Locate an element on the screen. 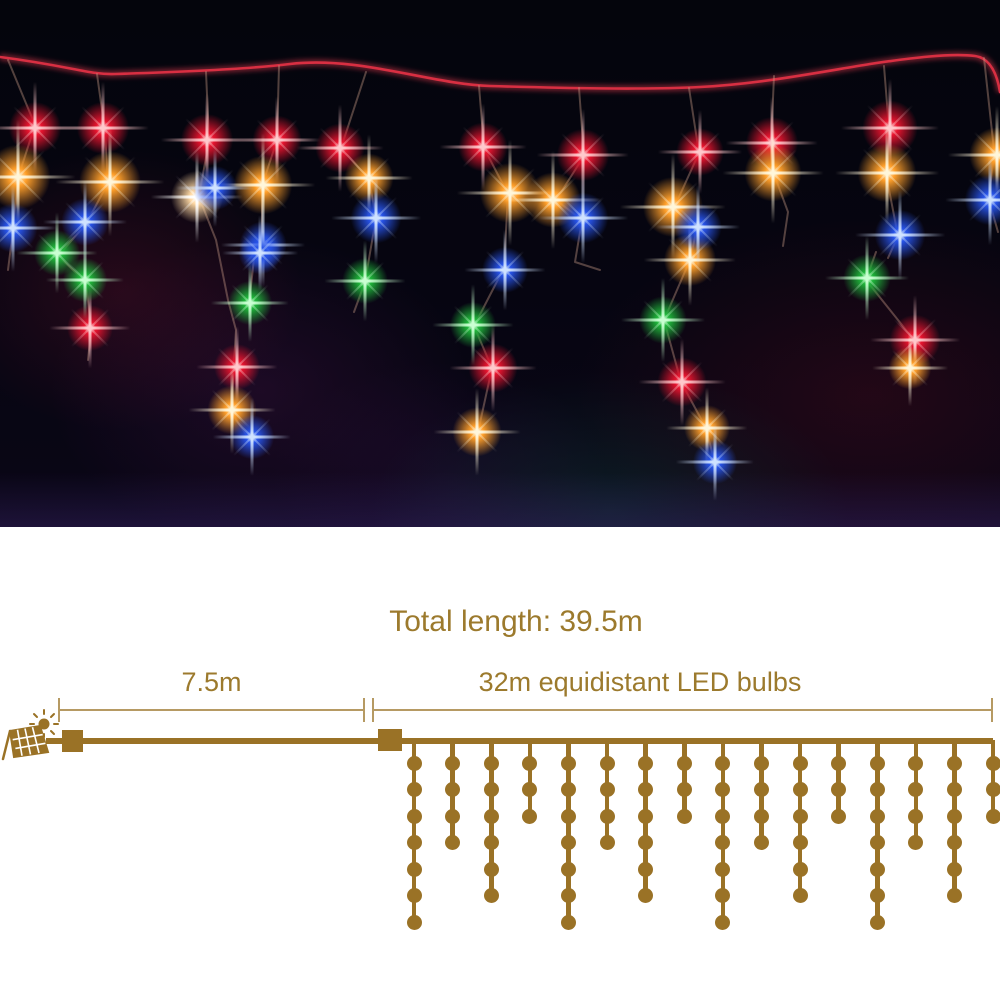  segment2-length-label: 32m equidistant LED bulbs is located at coordinates (640, 682).